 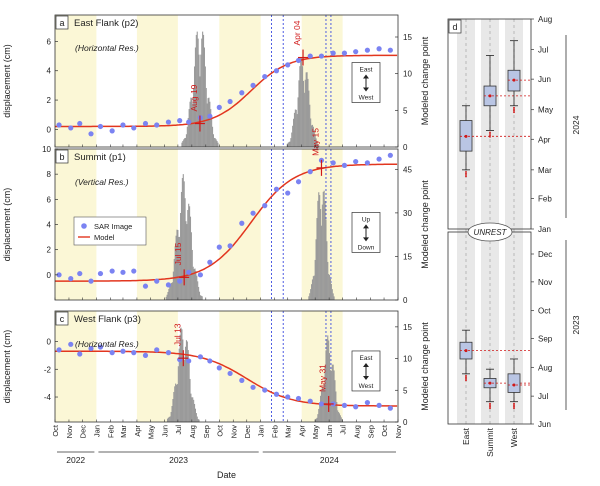 I want to click on panel-title: Summit (p1), so click(x=100, y=157).